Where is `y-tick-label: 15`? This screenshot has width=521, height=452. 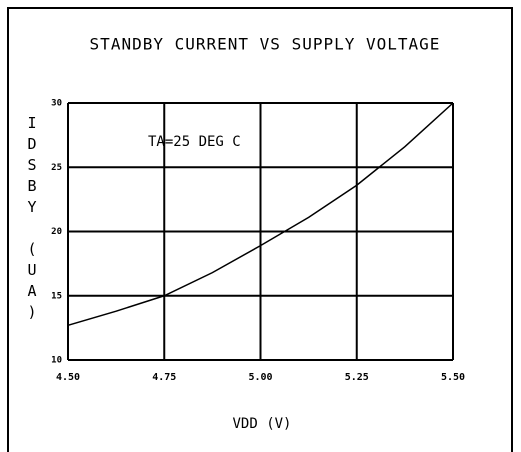
y-tick-label: 15 is located at coordinates (56, 296).